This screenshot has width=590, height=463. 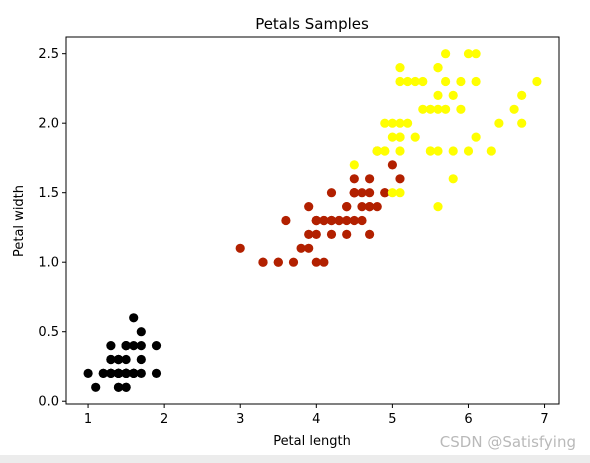 I want to click on x-tick-label: 6, so click(x=468, y=419).